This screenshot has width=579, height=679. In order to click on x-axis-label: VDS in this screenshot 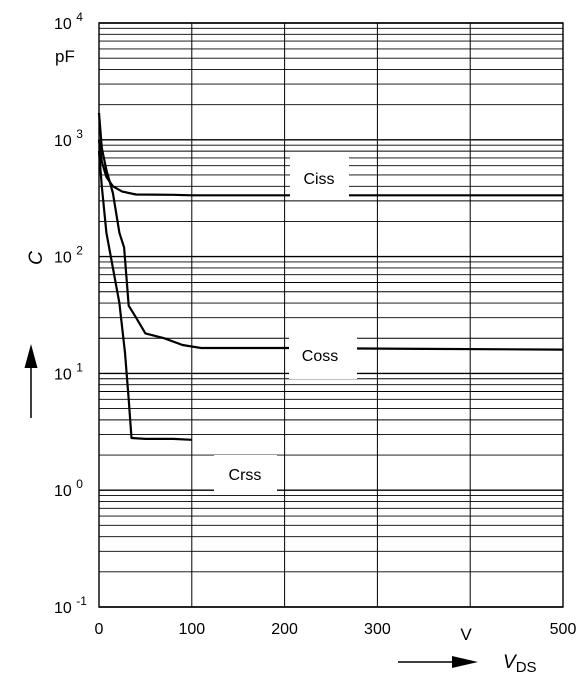, I will do `click(520, 664)`.